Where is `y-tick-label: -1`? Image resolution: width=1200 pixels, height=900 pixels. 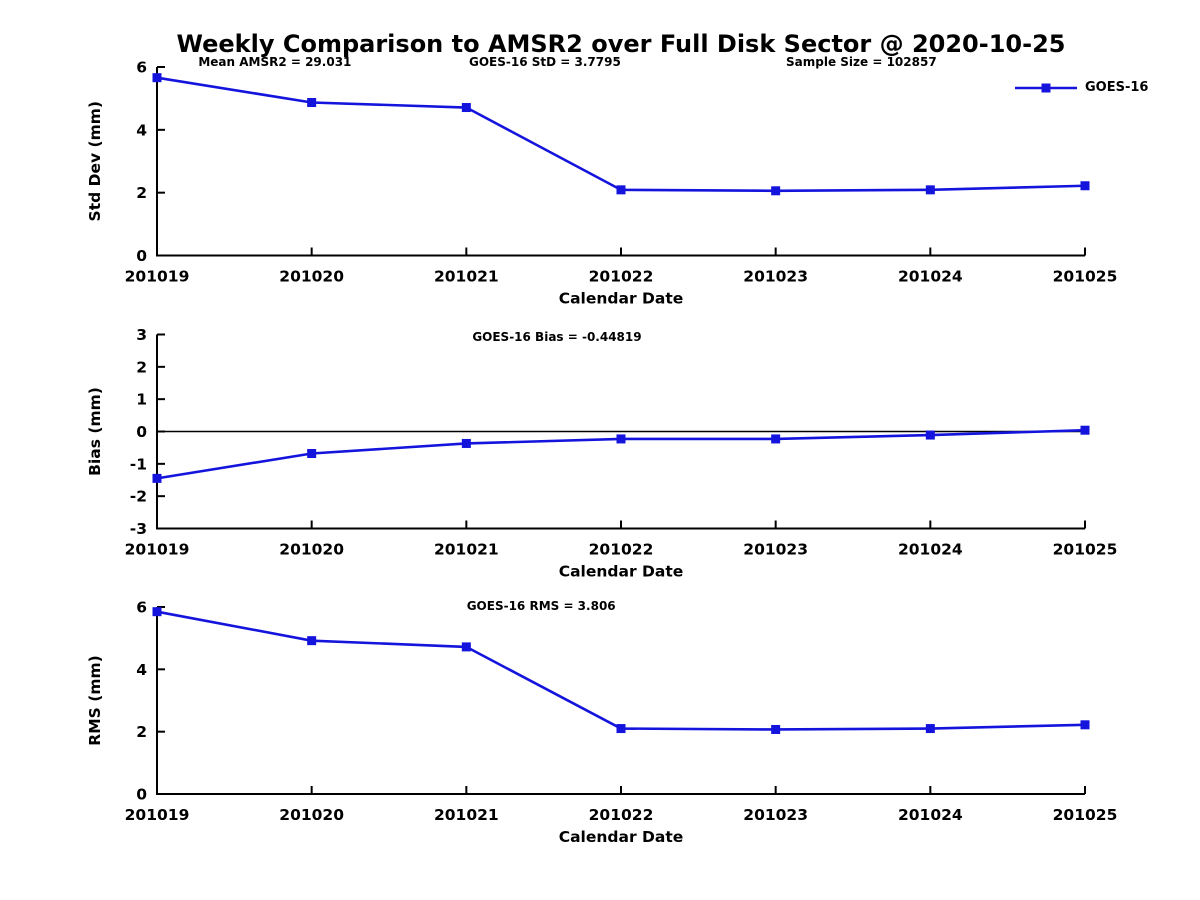 y-tick-label: -1 is located at coordinates (138, 464).